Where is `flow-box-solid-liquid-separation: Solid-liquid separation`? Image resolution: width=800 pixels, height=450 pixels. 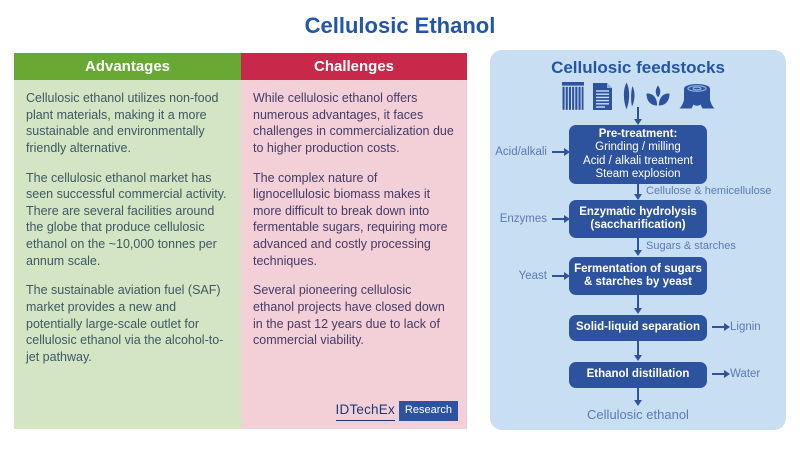 flow-box-solid-liquid-separation: Solid-liquid separation is located at coordinates (638, 328).